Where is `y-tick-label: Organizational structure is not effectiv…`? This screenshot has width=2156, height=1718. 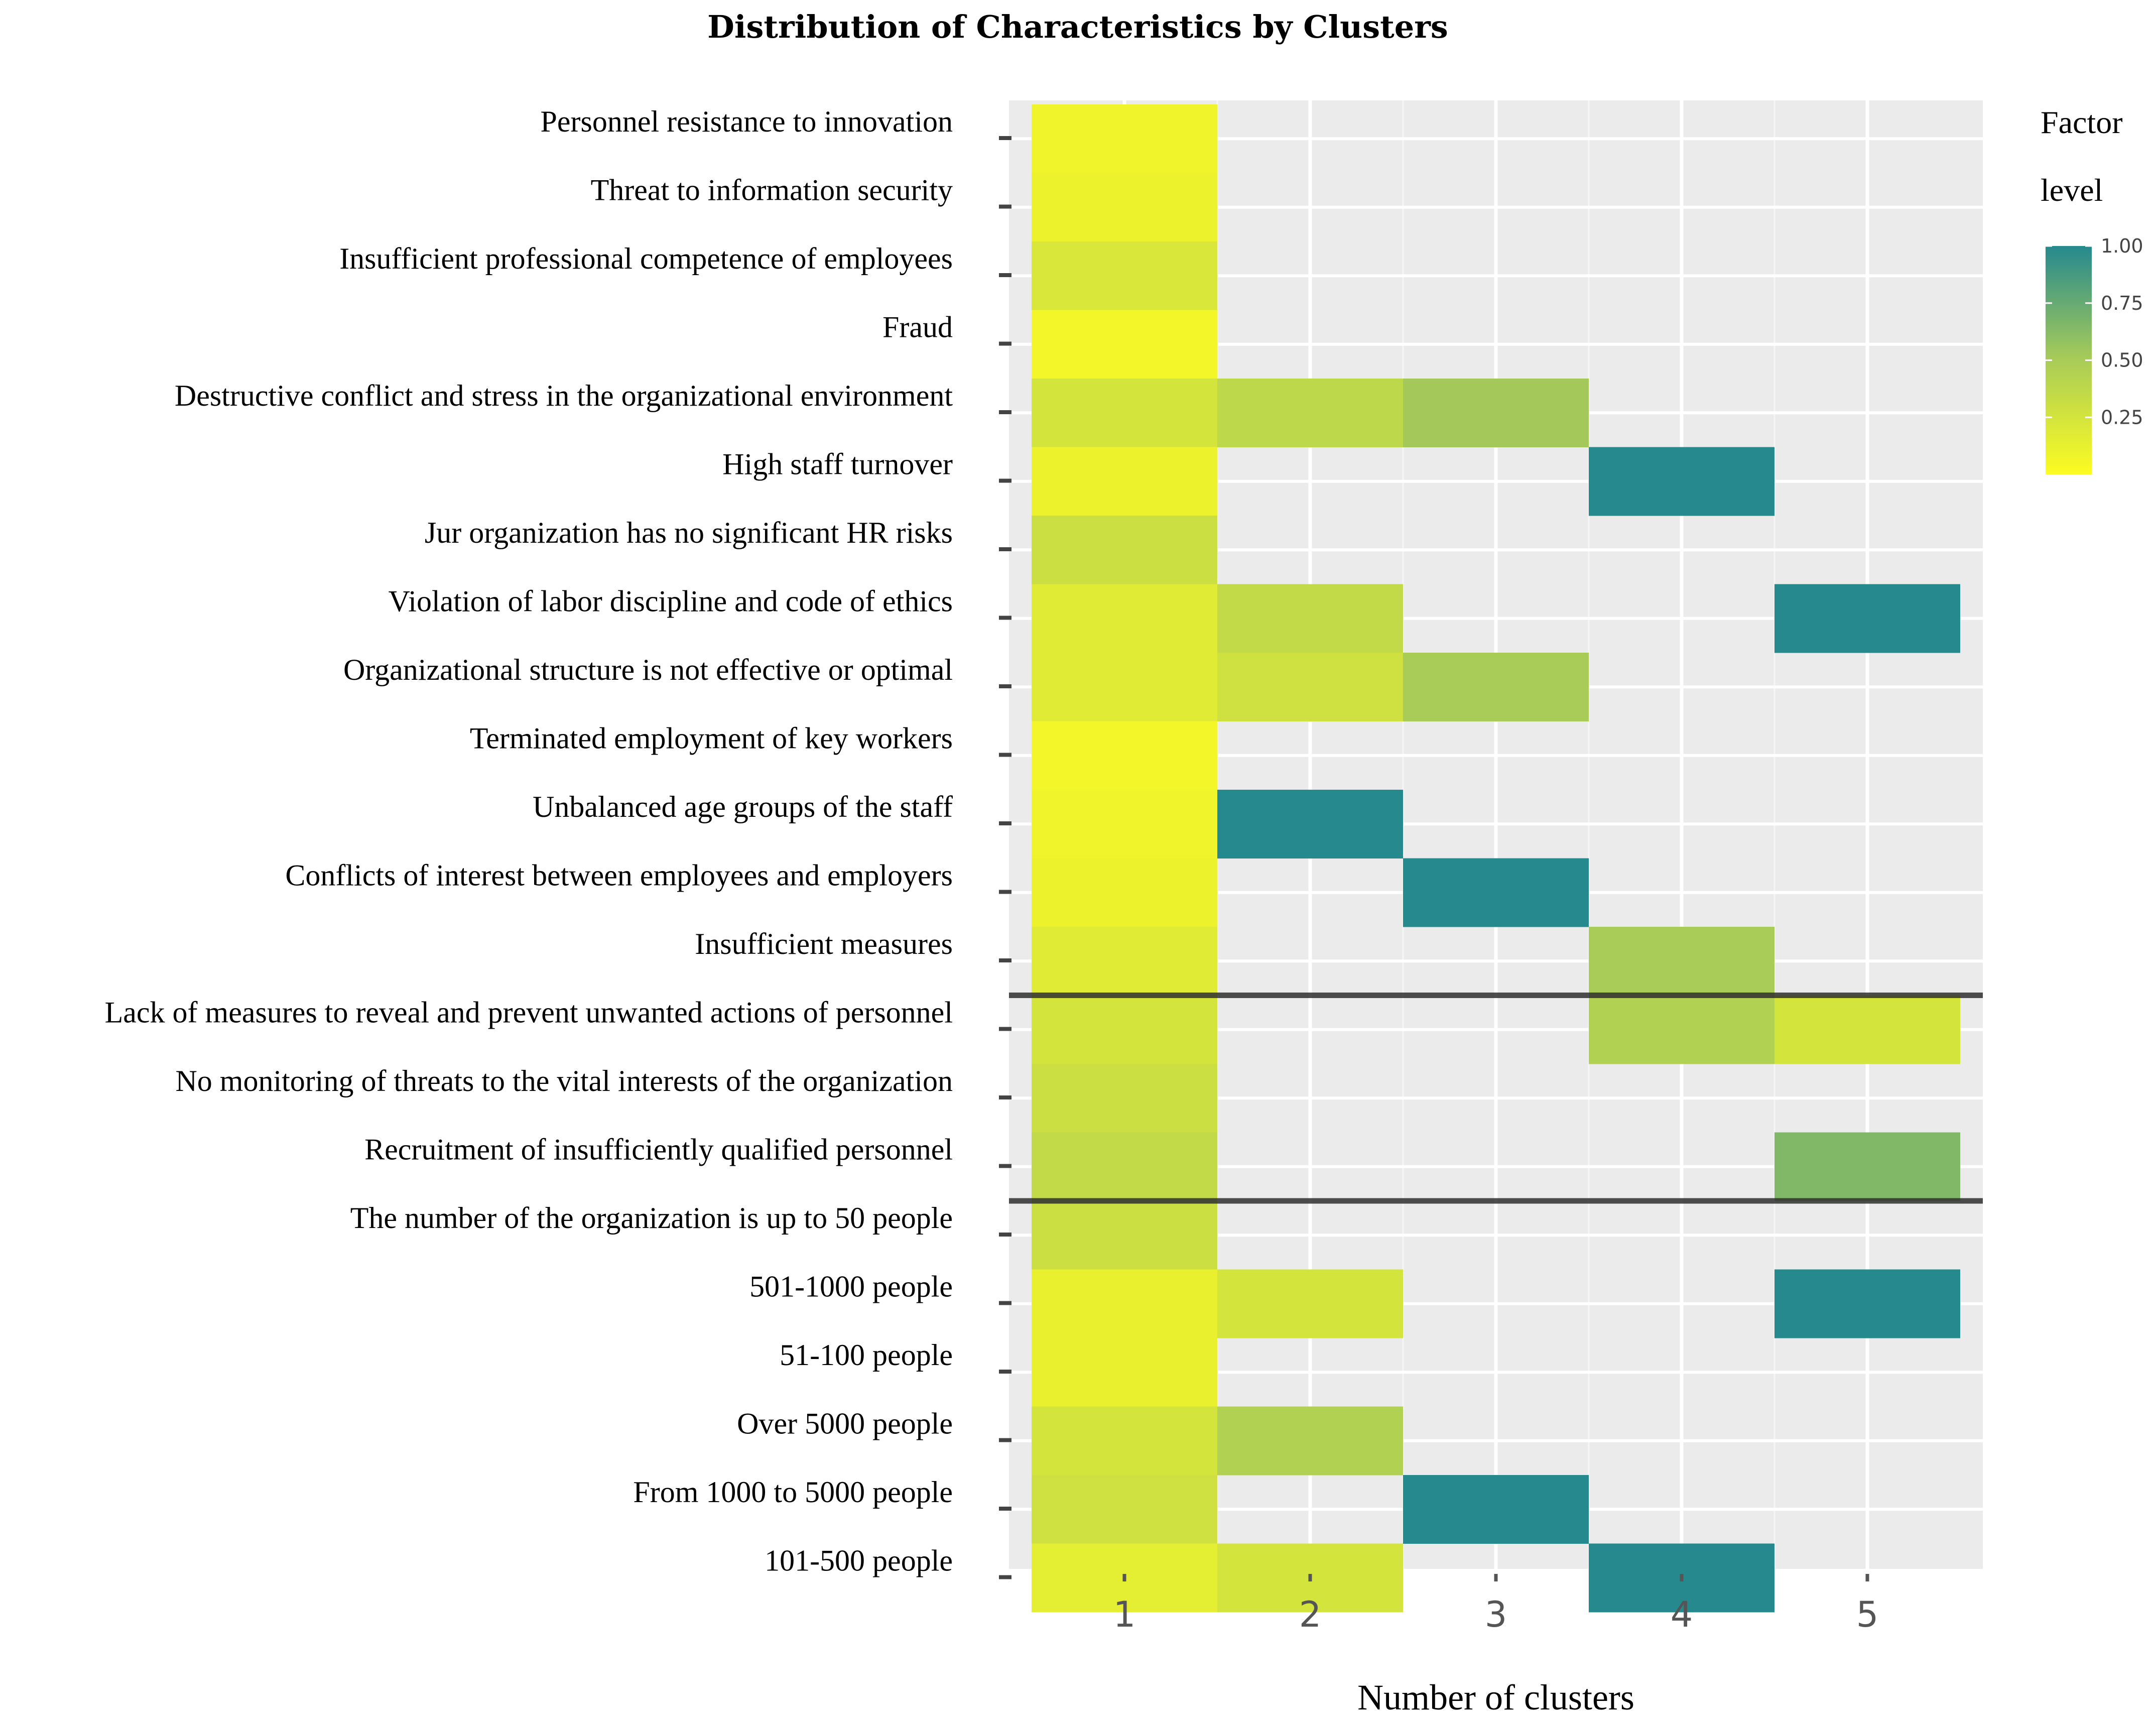
y-tick-label: Organizational structure is not effectiv… is located at coordinates (648, 669).